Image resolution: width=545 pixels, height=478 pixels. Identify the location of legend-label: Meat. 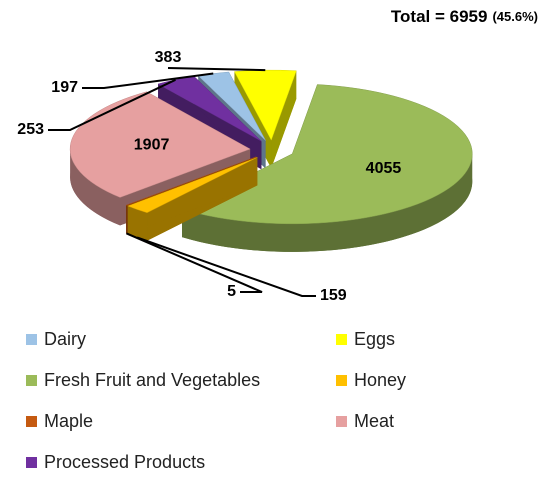
(374, 421).